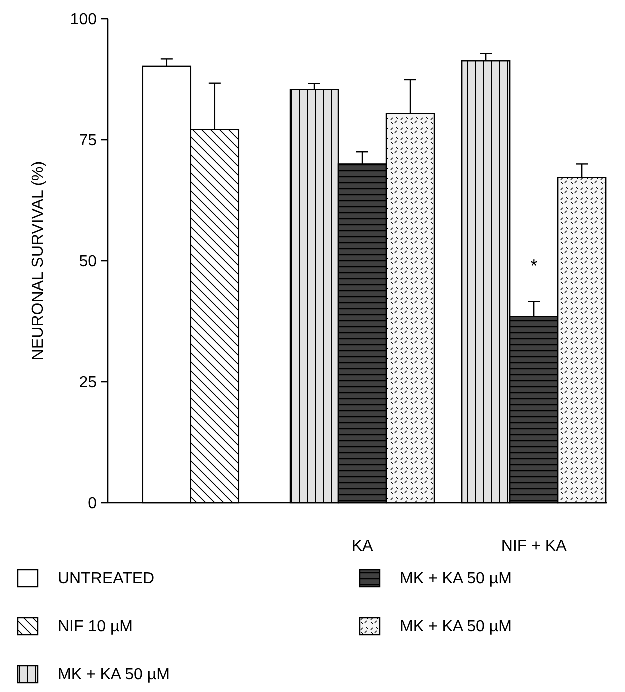  Describe the element at coordinates (106, 579) in the screenshot. I see `legend-label: UNTREATED` at that location.